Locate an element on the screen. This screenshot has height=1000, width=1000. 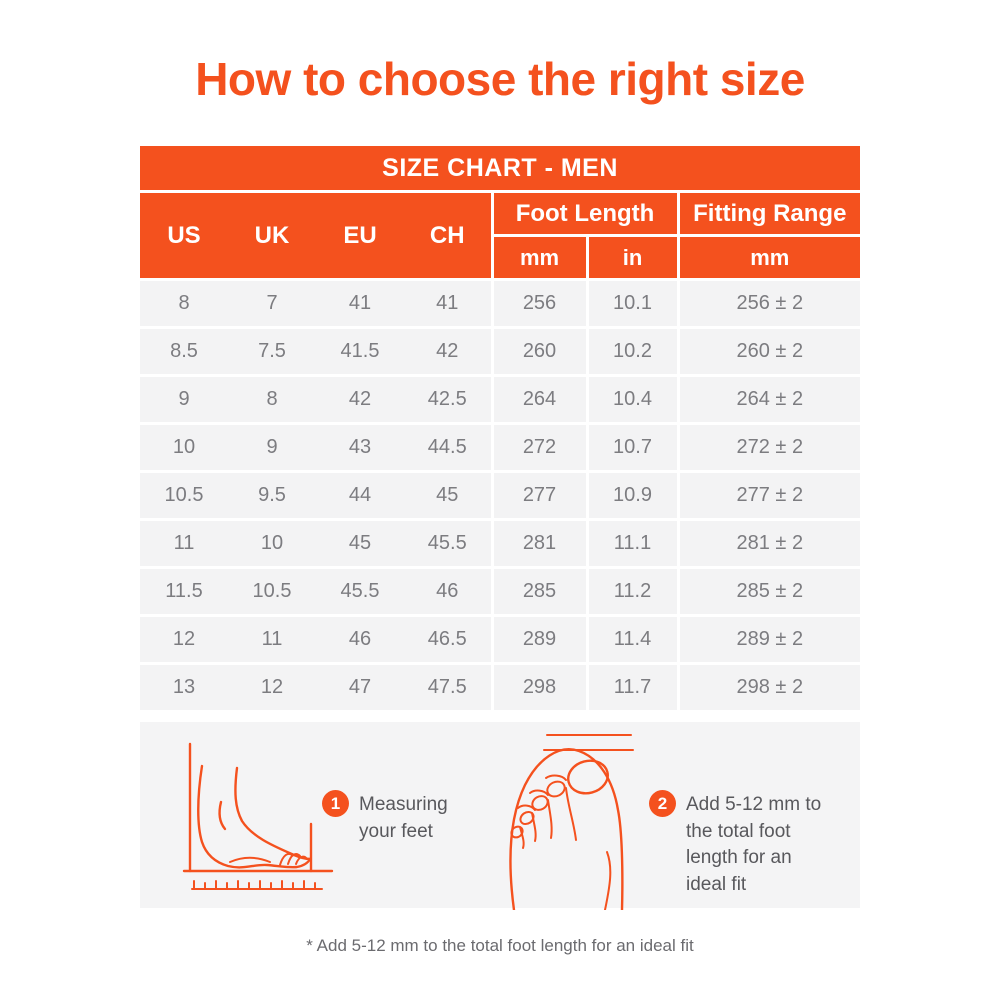
cell-fitting-range: 285 ± 2 is located at coordinates (768, 591).